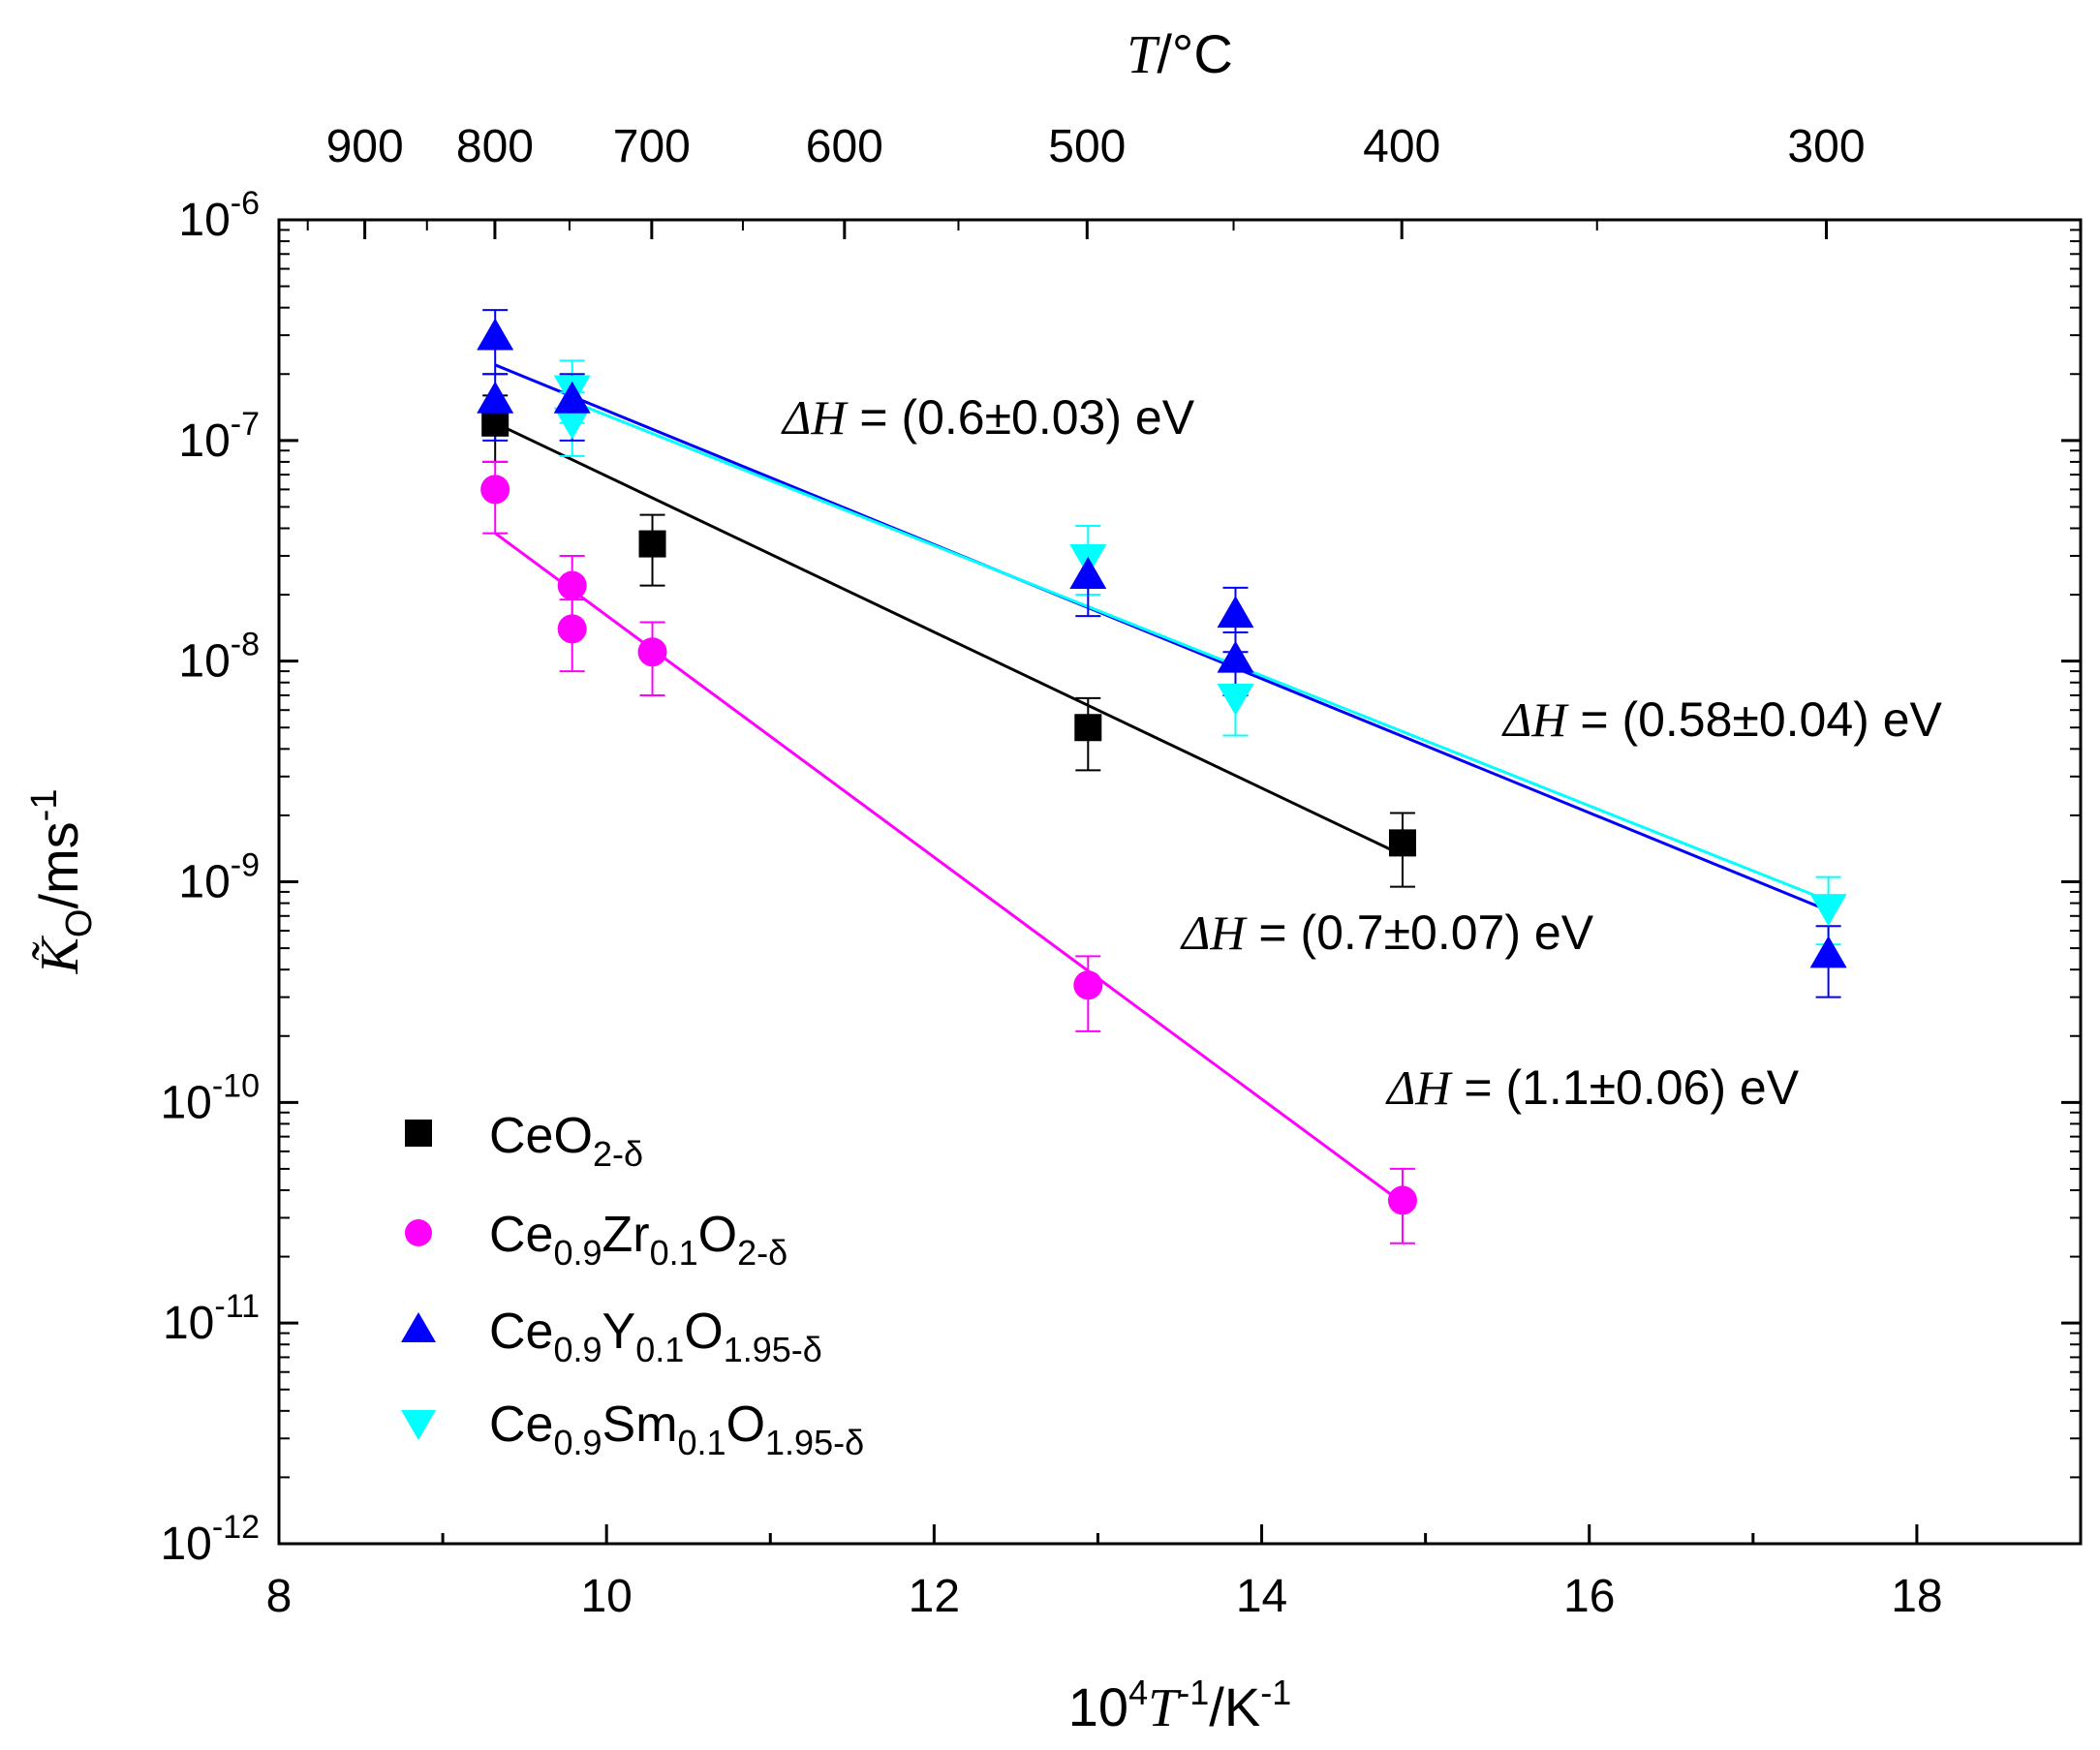 Image resolution: width=2100 pixels, height=1750 pixels. What do you see at coordinates (640, 1425) in the screenshot?
I see `legend-sm-sm: Sm` at bounding box center [640, 1425].